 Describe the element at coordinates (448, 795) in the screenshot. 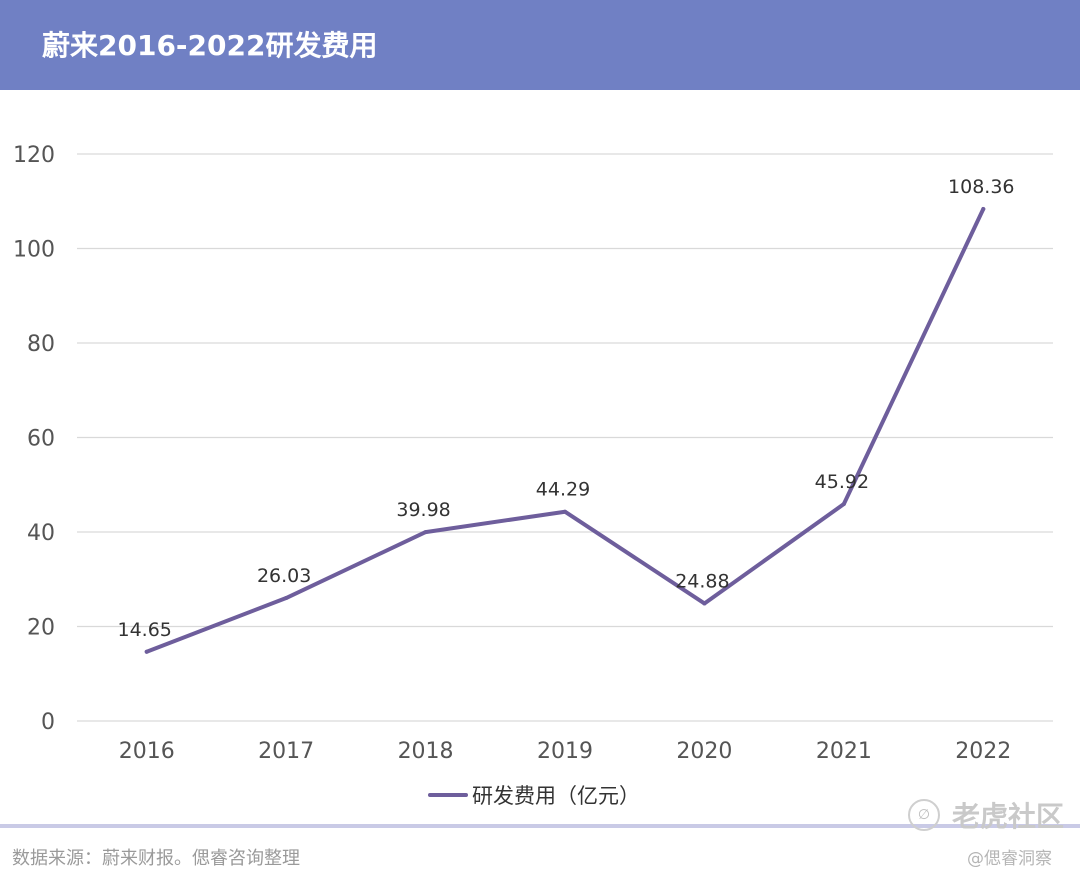

I see `legend-line-swatch` at that location.